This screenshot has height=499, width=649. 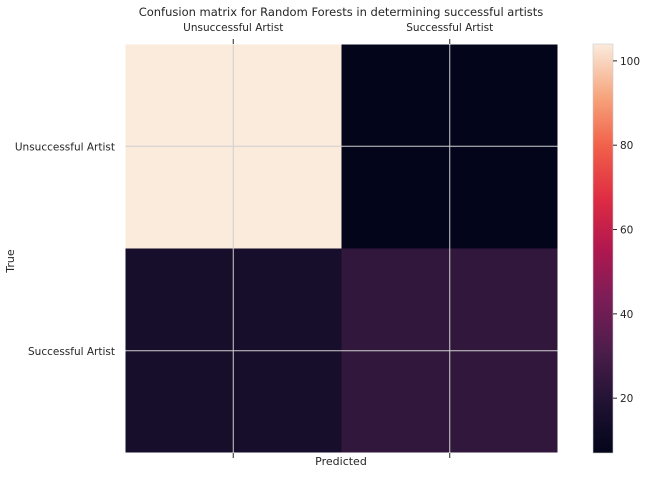 I want to click on y-axis-label: True, so click(x=10, y=261).